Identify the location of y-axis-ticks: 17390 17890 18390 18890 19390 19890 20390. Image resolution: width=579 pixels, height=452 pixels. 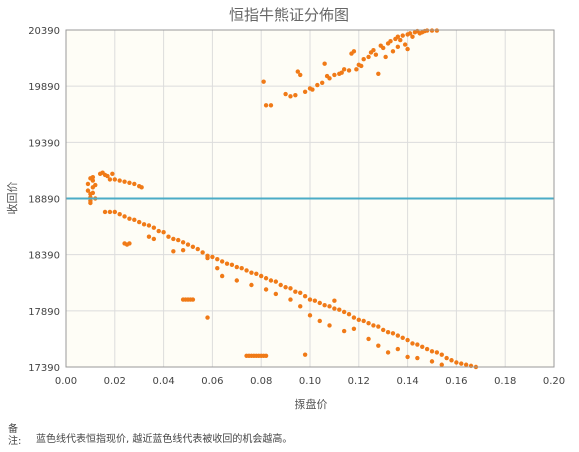
(44, 200).